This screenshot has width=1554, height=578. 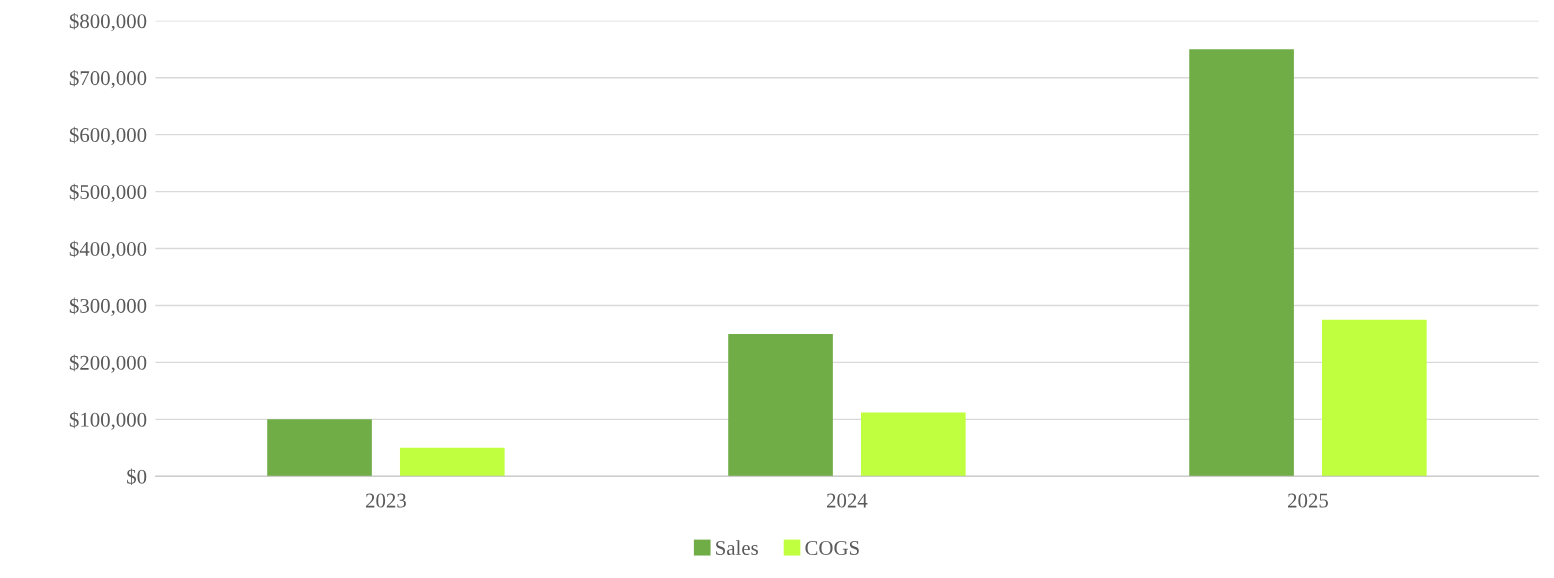 What do you see at coordinates (108, 249) in the screenshot?
I see `y-tick-label: $400,000` at bounding box center [108, 249].